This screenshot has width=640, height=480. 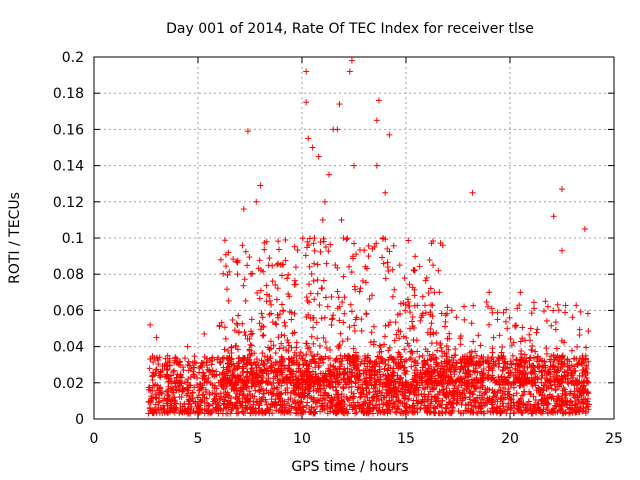 I want to click on x-axis-label: GPS time / hours, so click(x=349, y=467).